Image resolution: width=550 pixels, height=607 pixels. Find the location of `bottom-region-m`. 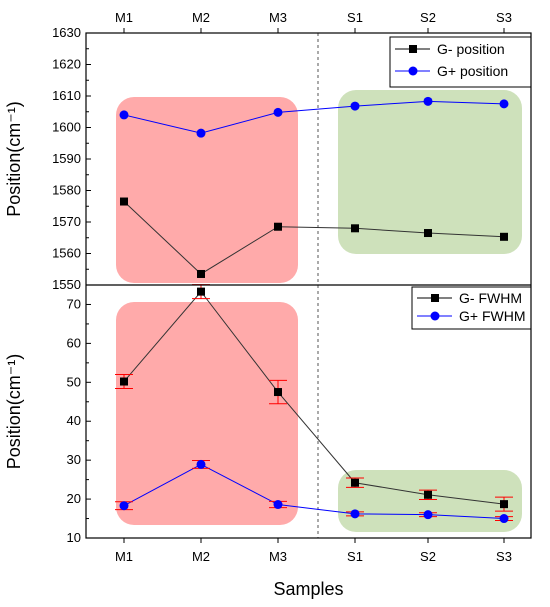

bottom-region-m is located at coordinates (207, 413).